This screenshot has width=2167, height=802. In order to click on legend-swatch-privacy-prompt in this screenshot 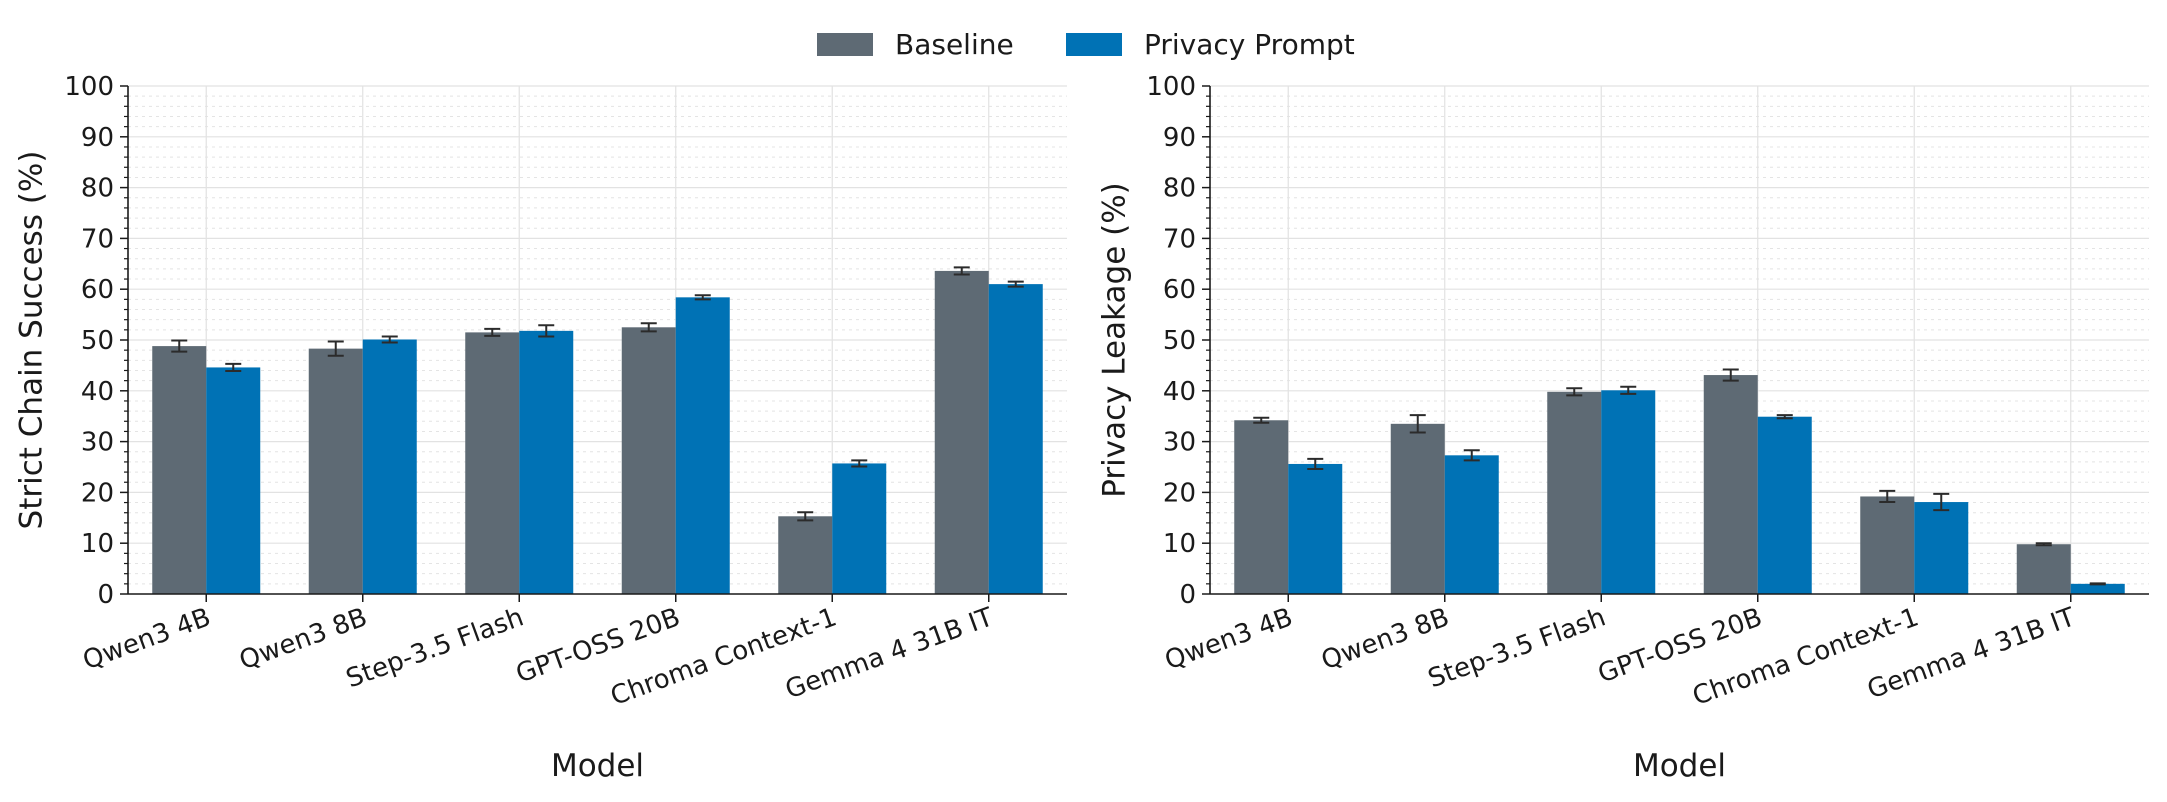, I will do `click(1094, 44)`.